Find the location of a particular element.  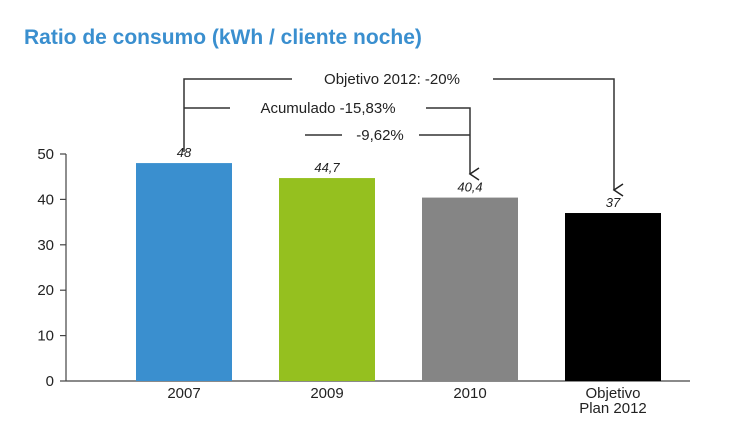

annotation-objetivo-arrow is located at coordinates (558, 137).